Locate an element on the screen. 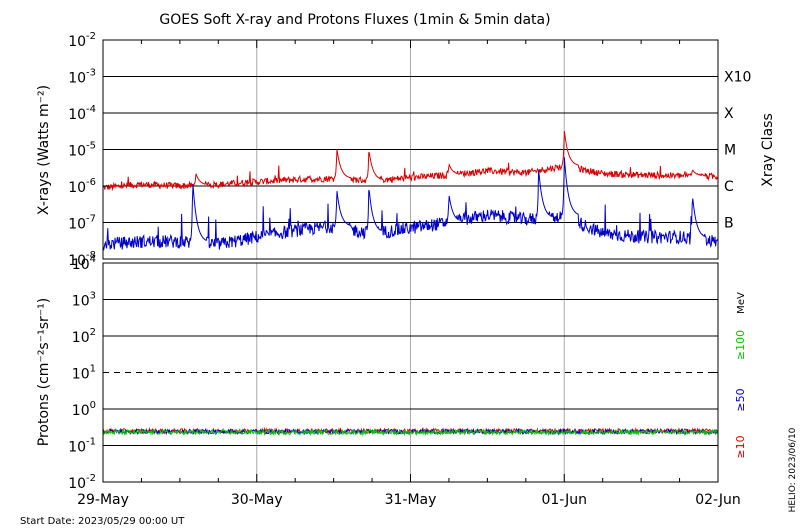 The width and height of the screenshot is (800, 530). proton-energy-label: ≥100 is located at coordinates (740, 345).